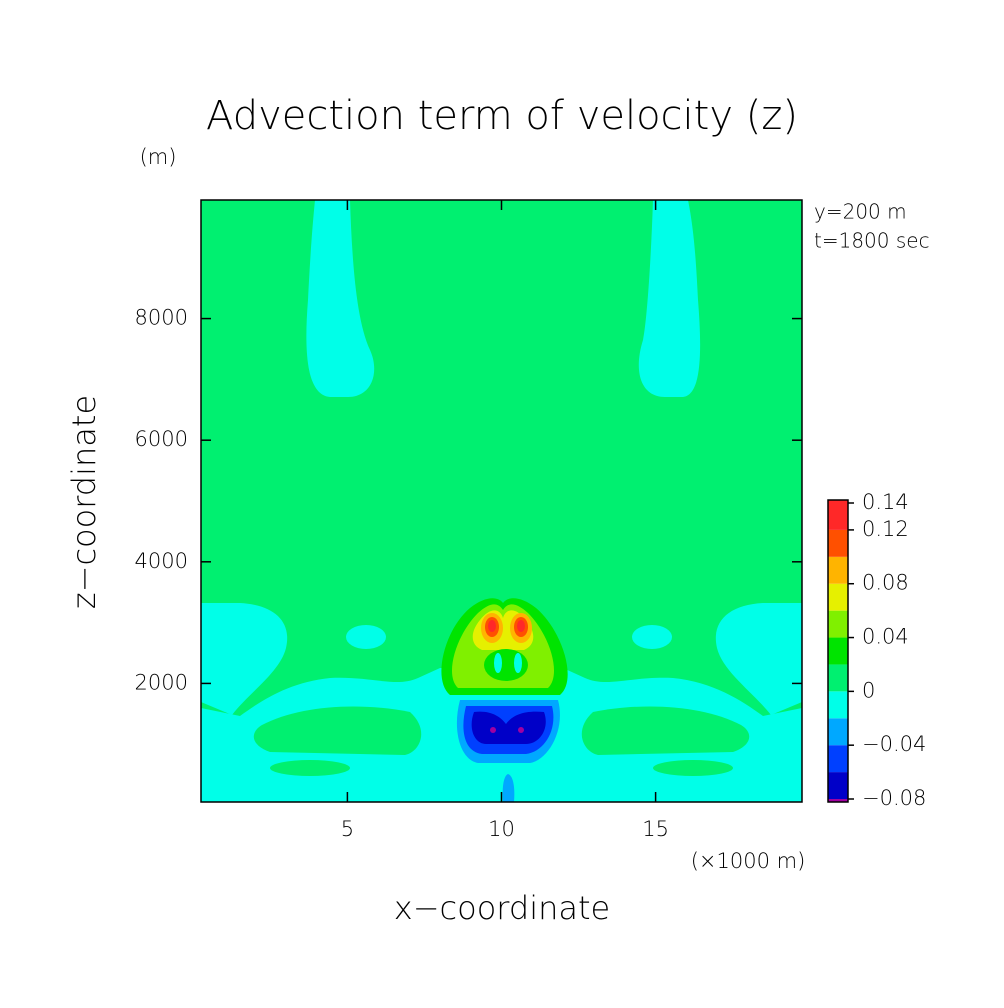 The image size is (1004, 1008). Describe the element at coordinates (885, 637) in the screenshot. I see `colorbar-tick-label: 0.04` at that location.